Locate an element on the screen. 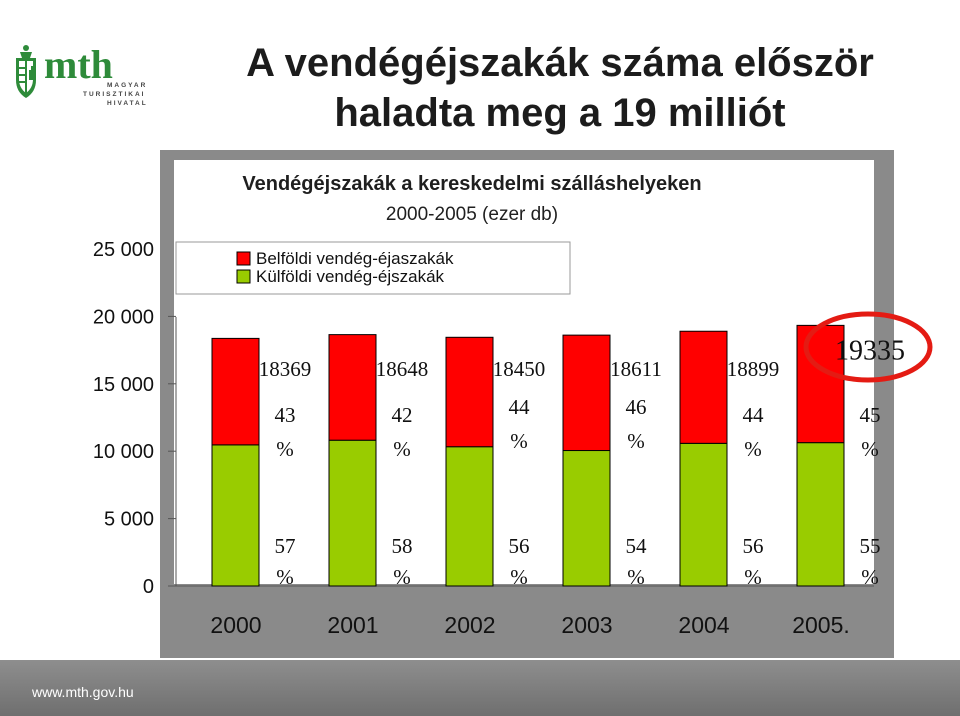 This screenshot has height=716, width=960. pct-symbol-foreign-2004: % is located at coordinates (753, 577).